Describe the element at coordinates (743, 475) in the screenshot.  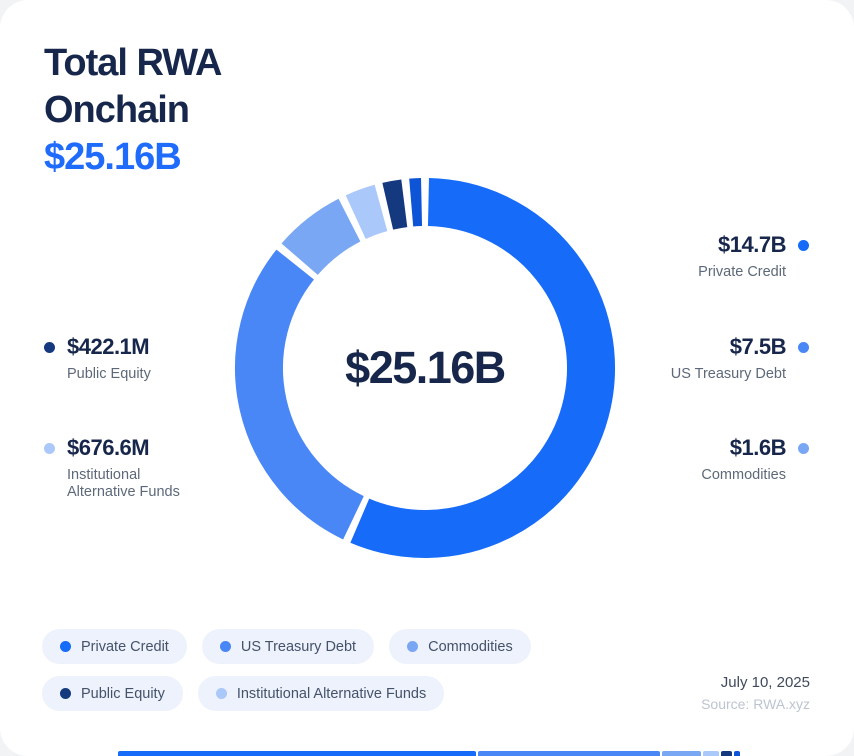
I see `callout-label: Commodities` at that location.